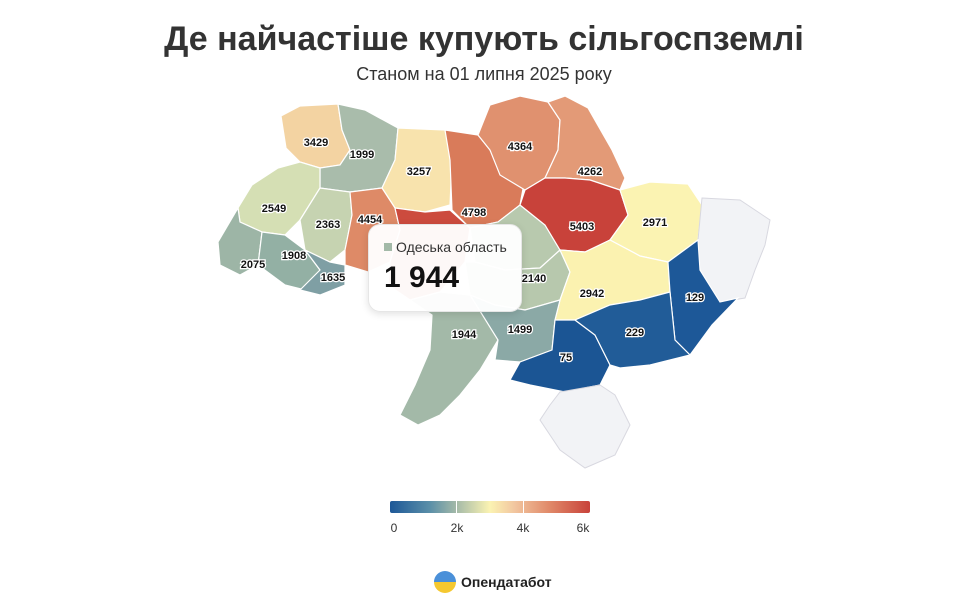 This screenshot has height=600, width=968. I want to click on brand-name: Опендатабот, so click(506, 582).